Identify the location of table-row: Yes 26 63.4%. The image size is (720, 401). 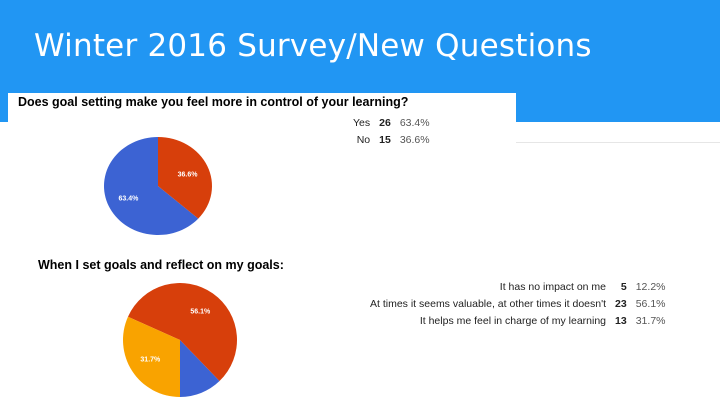
(391, 125).